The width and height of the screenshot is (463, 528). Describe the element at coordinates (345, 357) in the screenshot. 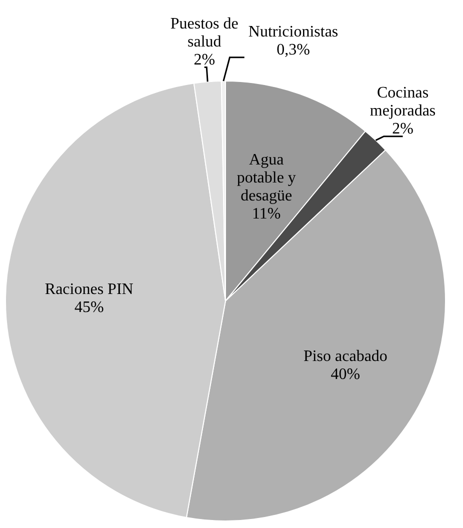

I see `slice-label: Piso acabado` at that location.